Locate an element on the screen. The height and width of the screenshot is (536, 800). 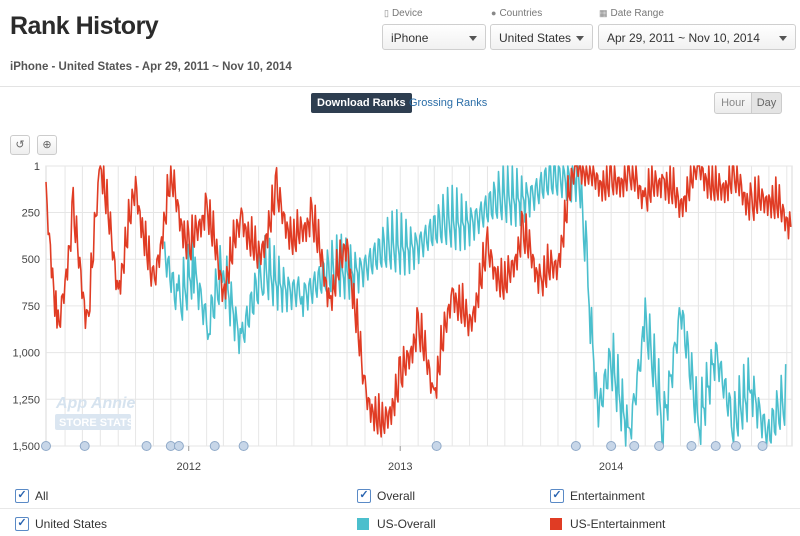
device-value: iPhone is located at coordinates (410, 38).